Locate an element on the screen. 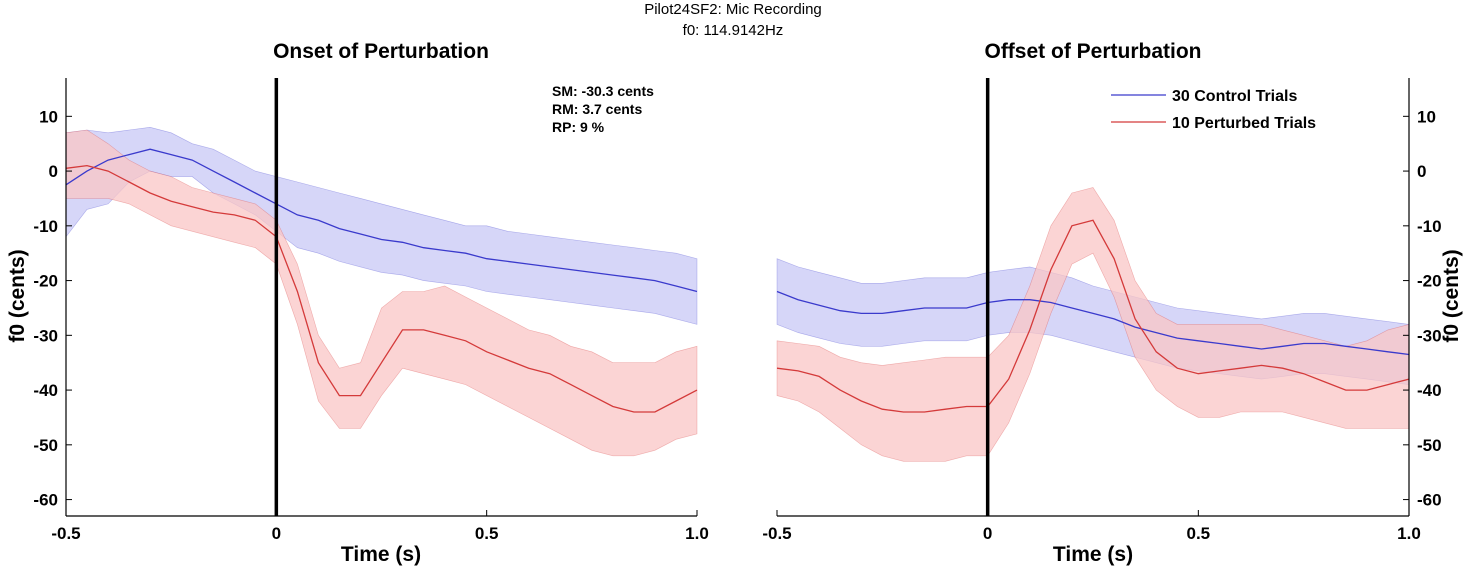  series-line-perturbed is located at coordinates (1093, 316).